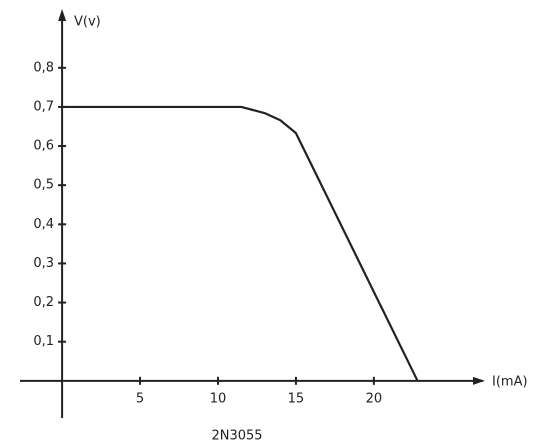 The width and height of the screenshot is (555, 446). I want to click on x-tick-label: 10, so click(218, 398).